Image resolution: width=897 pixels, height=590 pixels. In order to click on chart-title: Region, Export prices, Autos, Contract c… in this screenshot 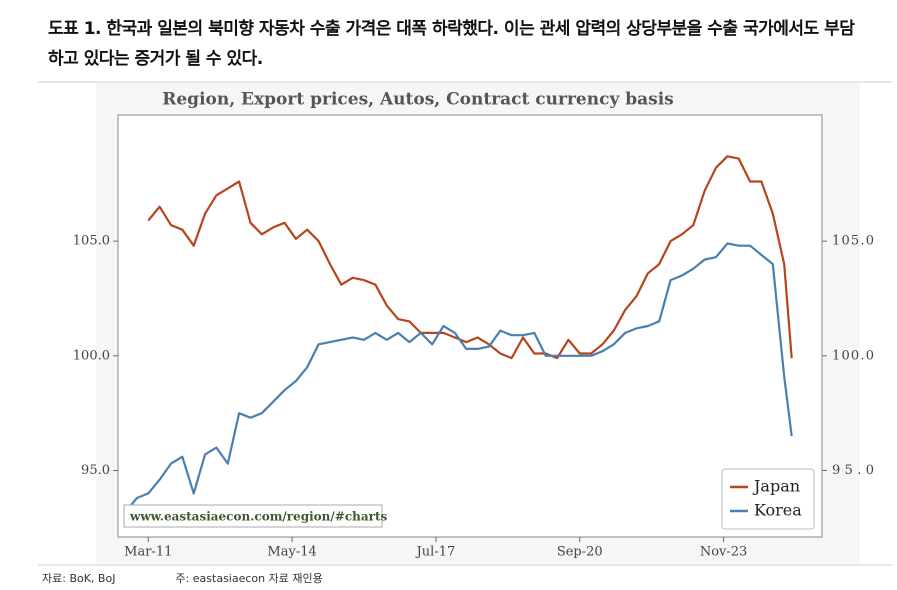, I will do `click(418, 100)`.